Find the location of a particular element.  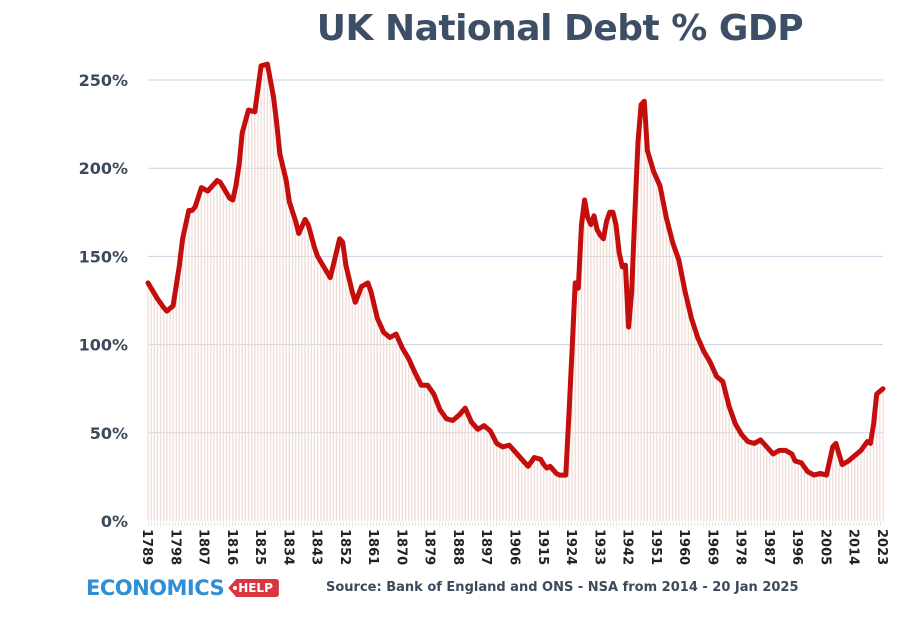

x-tick-label: 1888 is located at coordinates (457, 547).